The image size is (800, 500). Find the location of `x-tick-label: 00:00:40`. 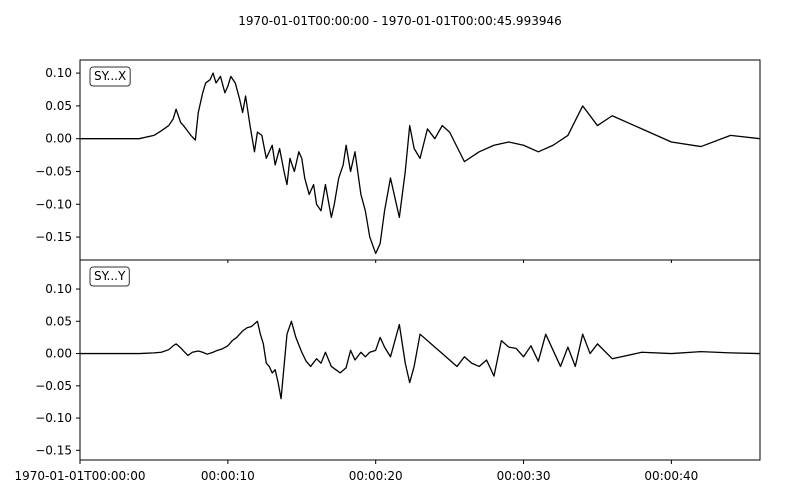

x-tick-label: 00:00:40 is located at coordinates (671, 476).